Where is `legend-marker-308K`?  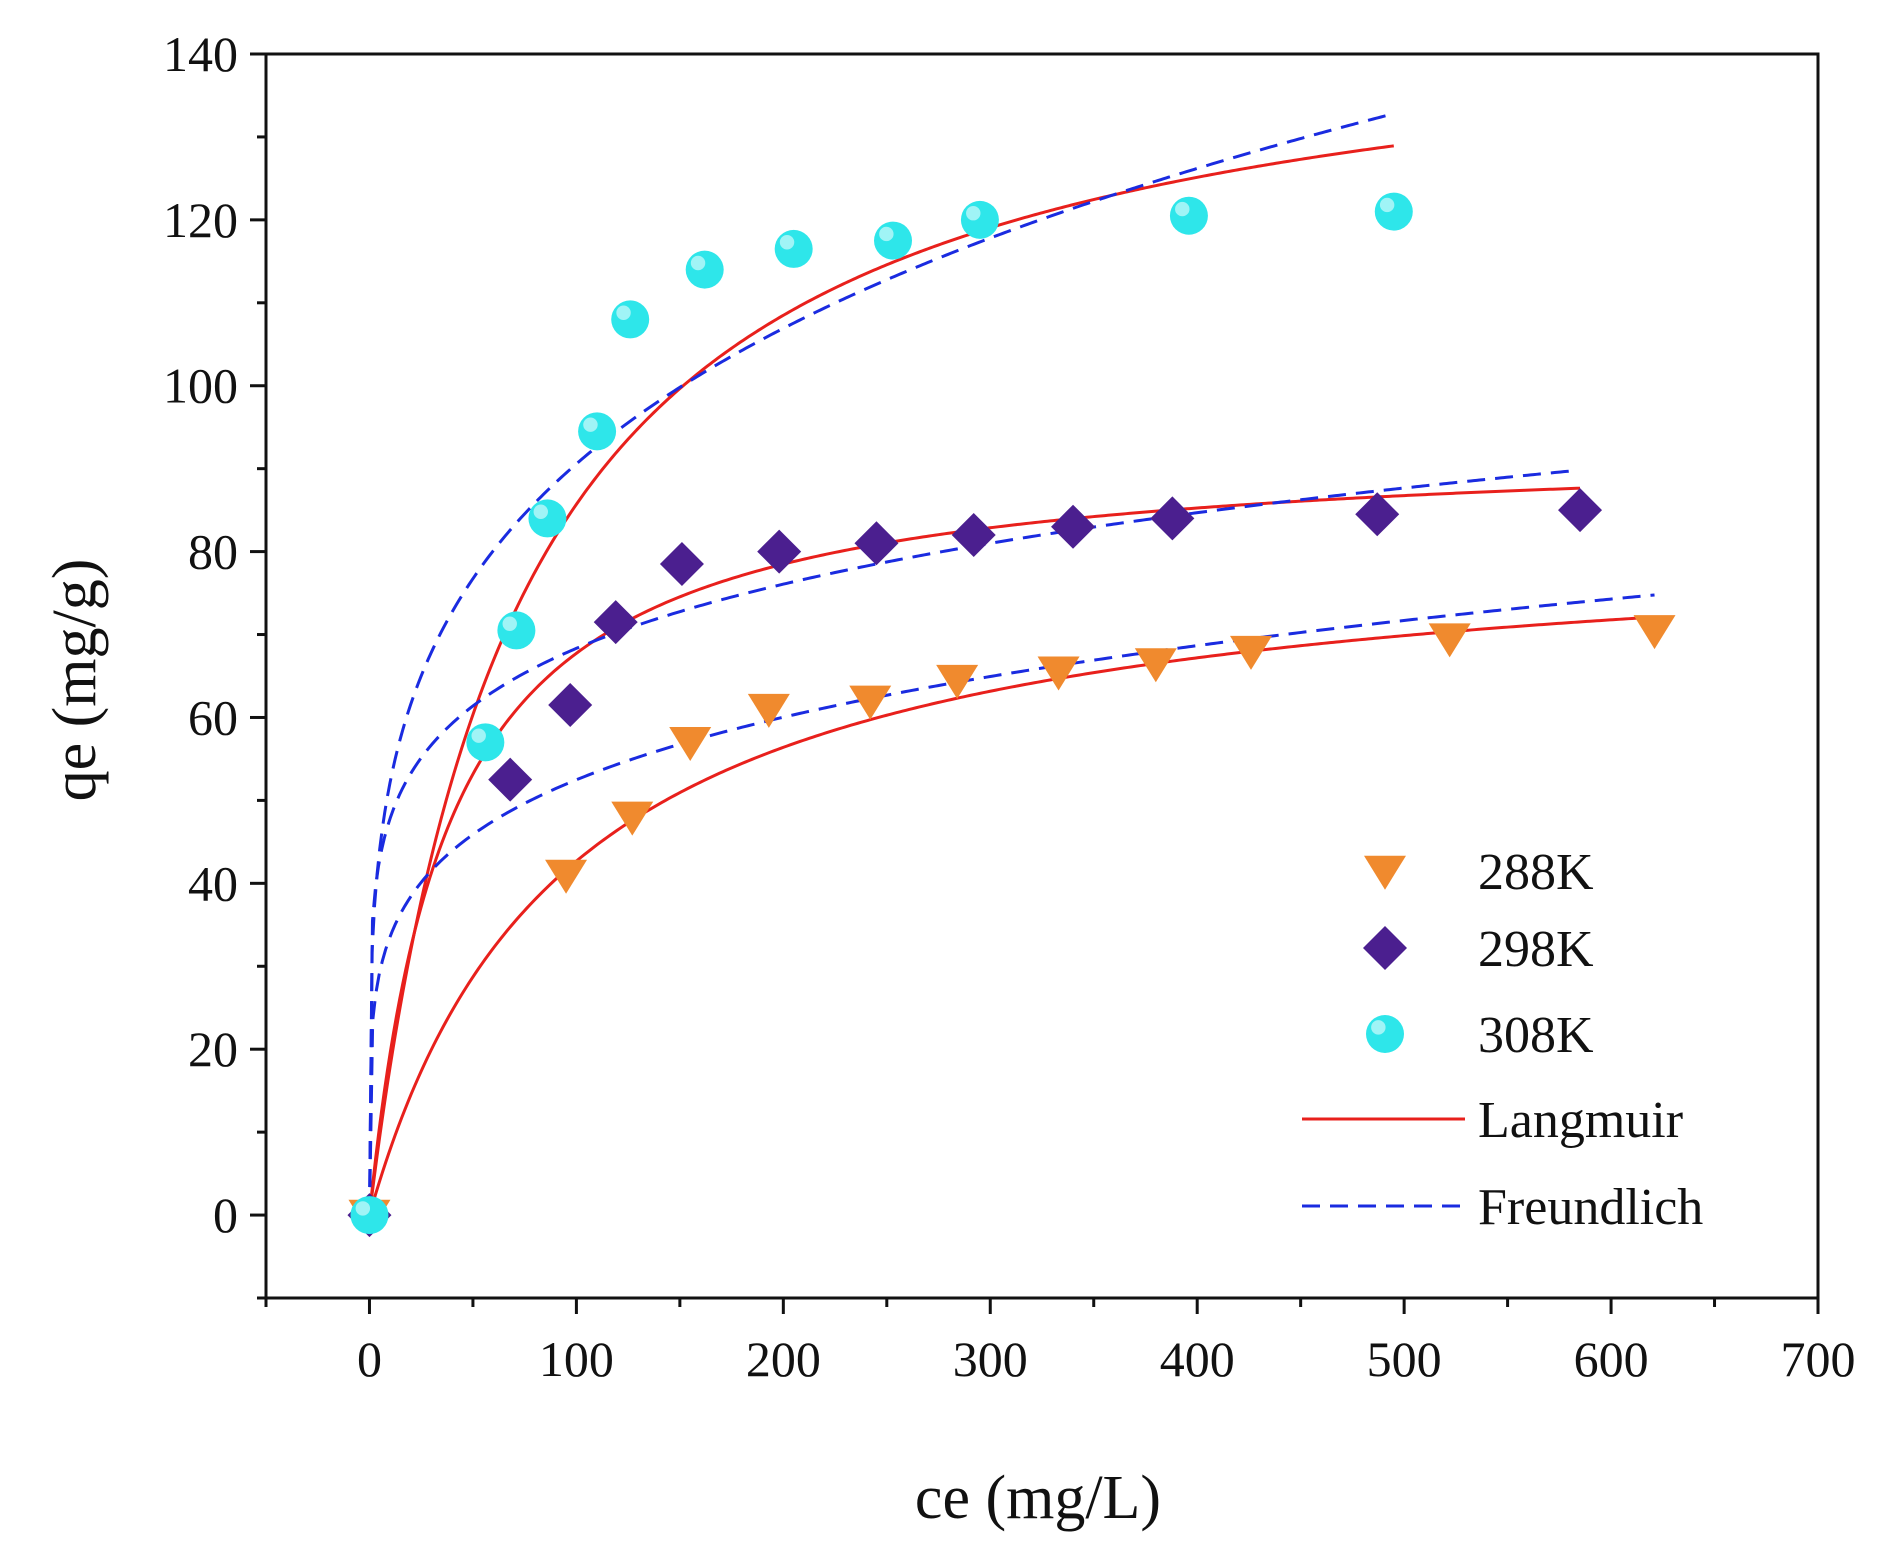 legend-marker-308K is located at coordinates (1385, 1034).